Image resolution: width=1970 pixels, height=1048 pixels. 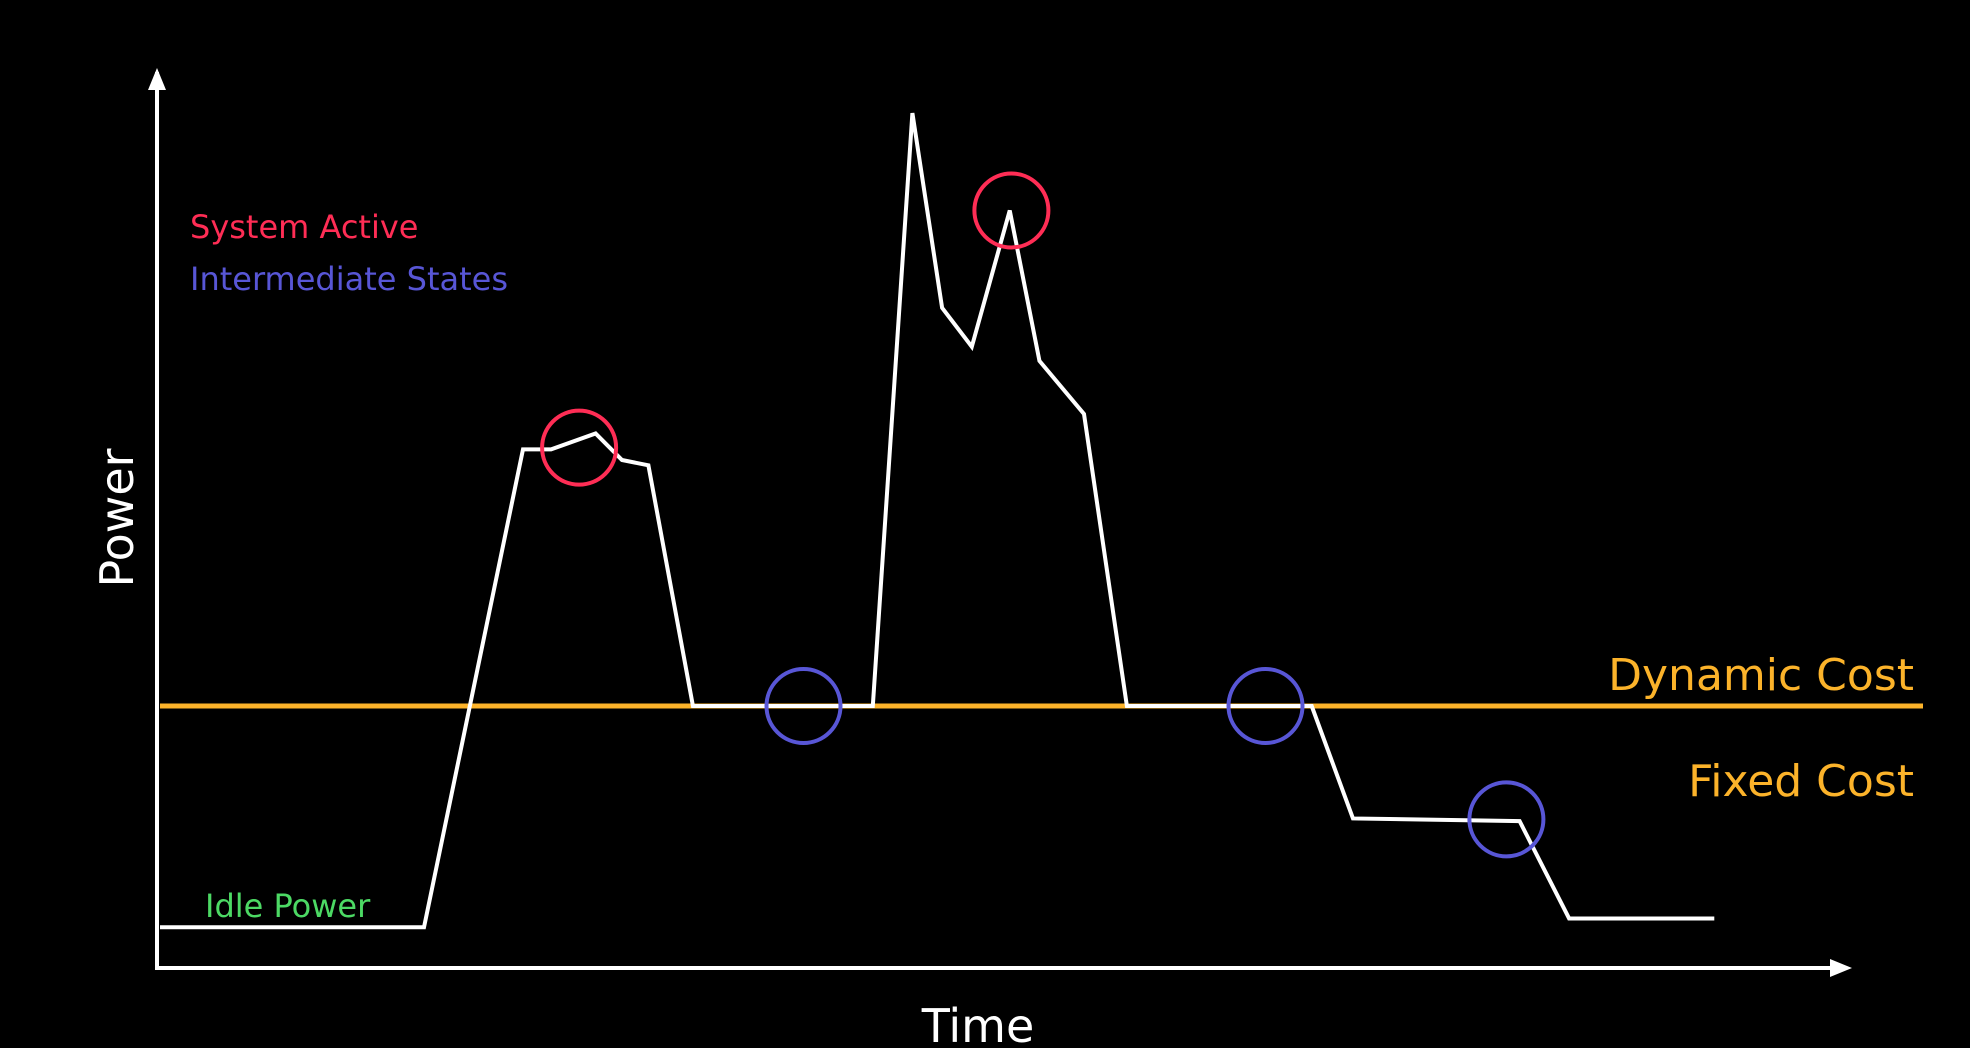 I want to click on x-axis-arrowhead, so click(x=1841, y=968).